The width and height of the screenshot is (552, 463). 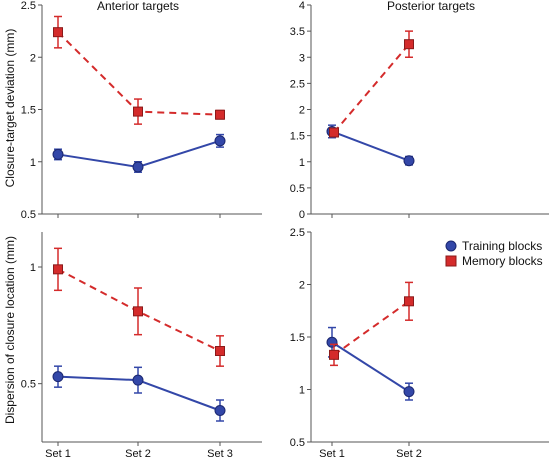 What do you see at coordinates (409, 453) in the screenshot?
I see `x-tick-label-posterior-dispersion: Set 2` at bounding box center [409, 453].